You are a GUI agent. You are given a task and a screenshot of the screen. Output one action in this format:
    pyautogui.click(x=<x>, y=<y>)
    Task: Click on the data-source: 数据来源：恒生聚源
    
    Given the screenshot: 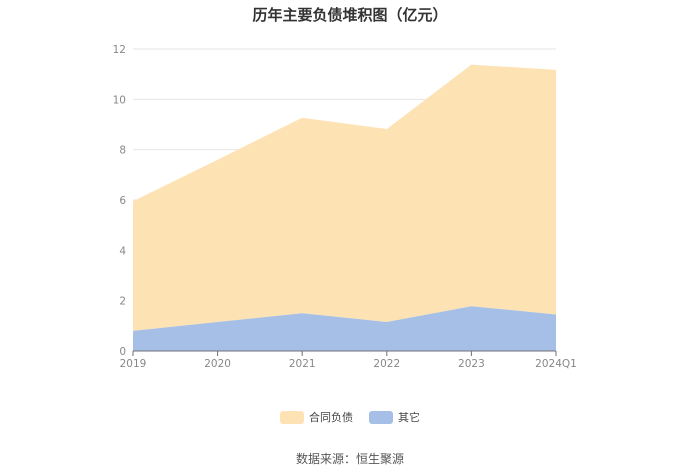 What is the action you would take?
    pyautogui.click(x=349, y=459)
    